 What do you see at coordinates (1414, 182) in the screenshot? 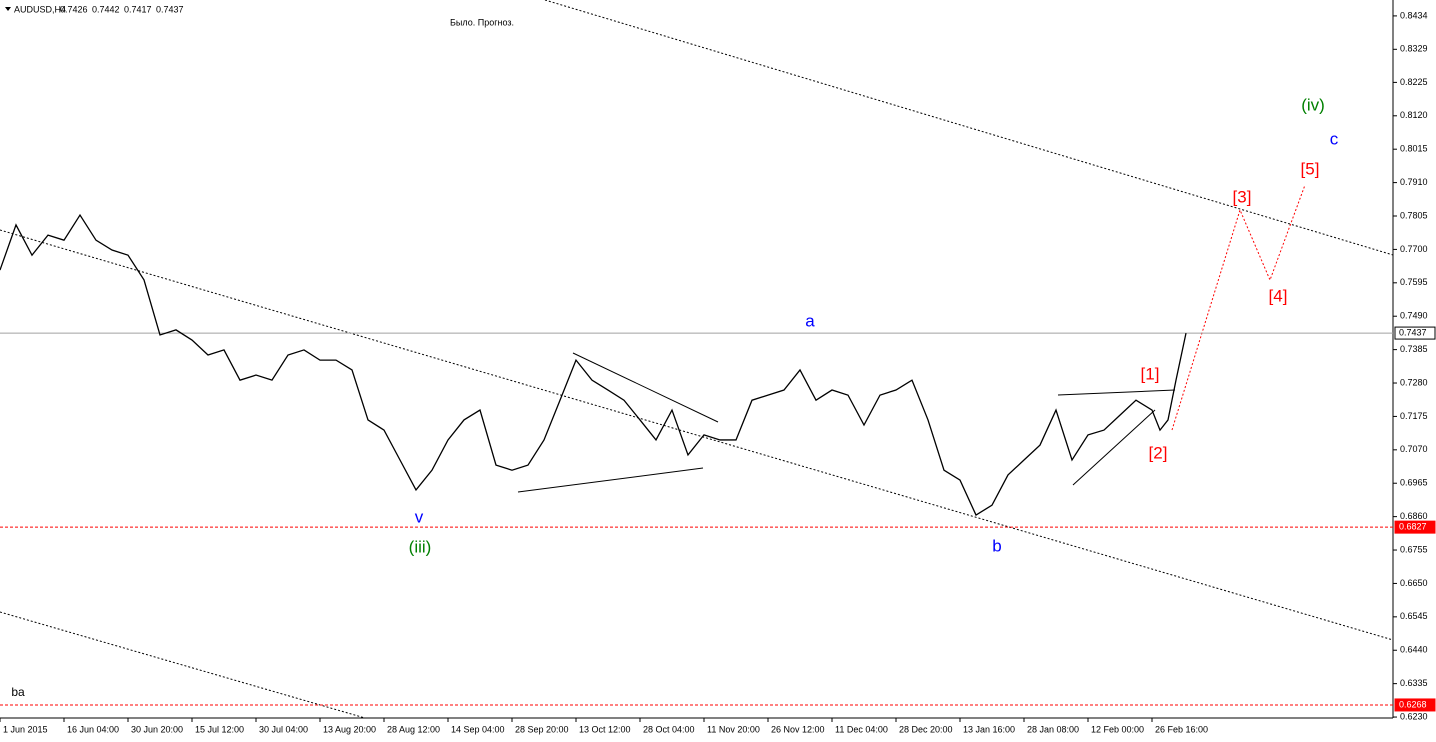
I see `y-tick-label: 0.7910` at bounding box center [1414, 182].